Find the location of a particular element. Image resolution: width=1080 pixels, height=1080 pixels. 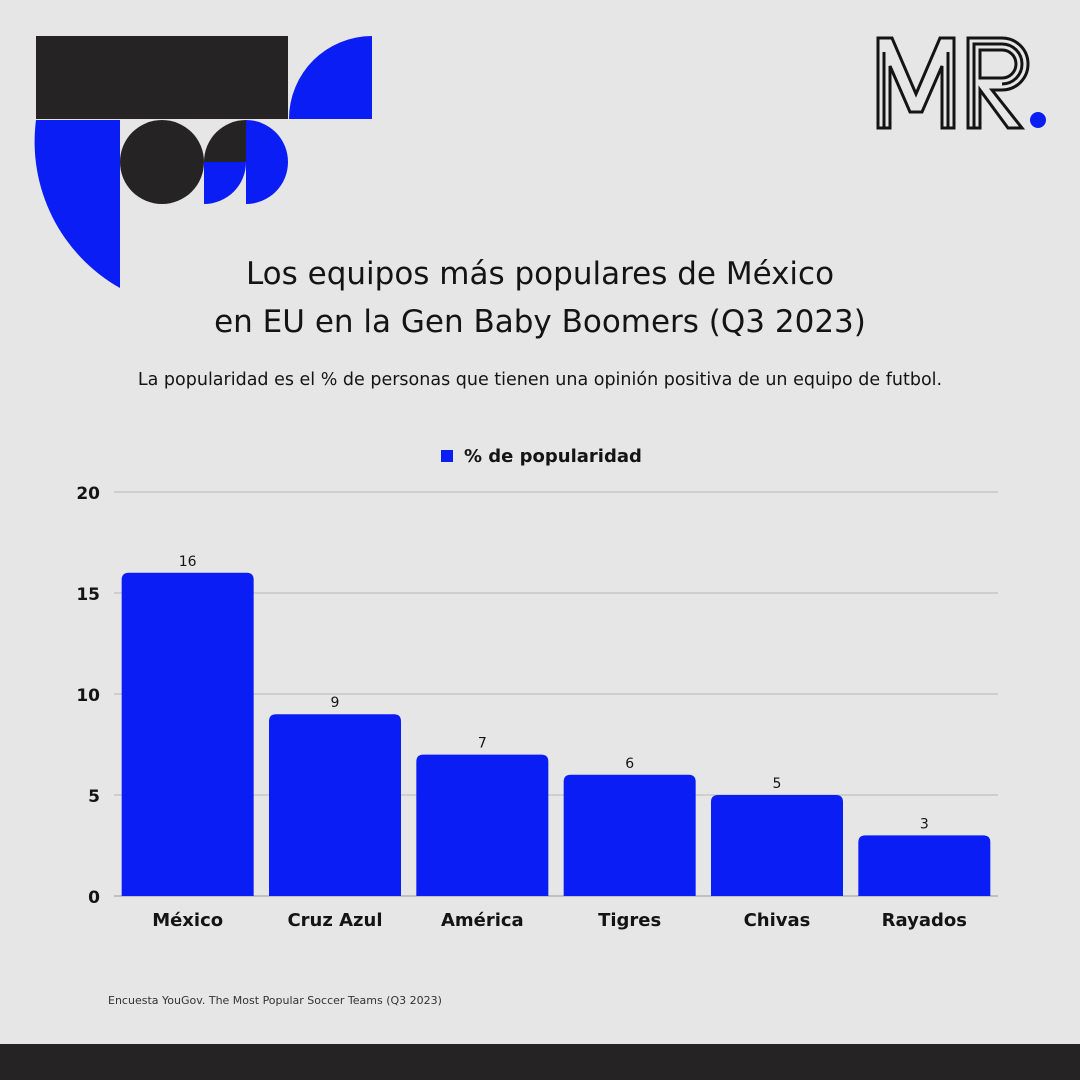

y-tick-label: 15 is located at coordinates (88, 595).